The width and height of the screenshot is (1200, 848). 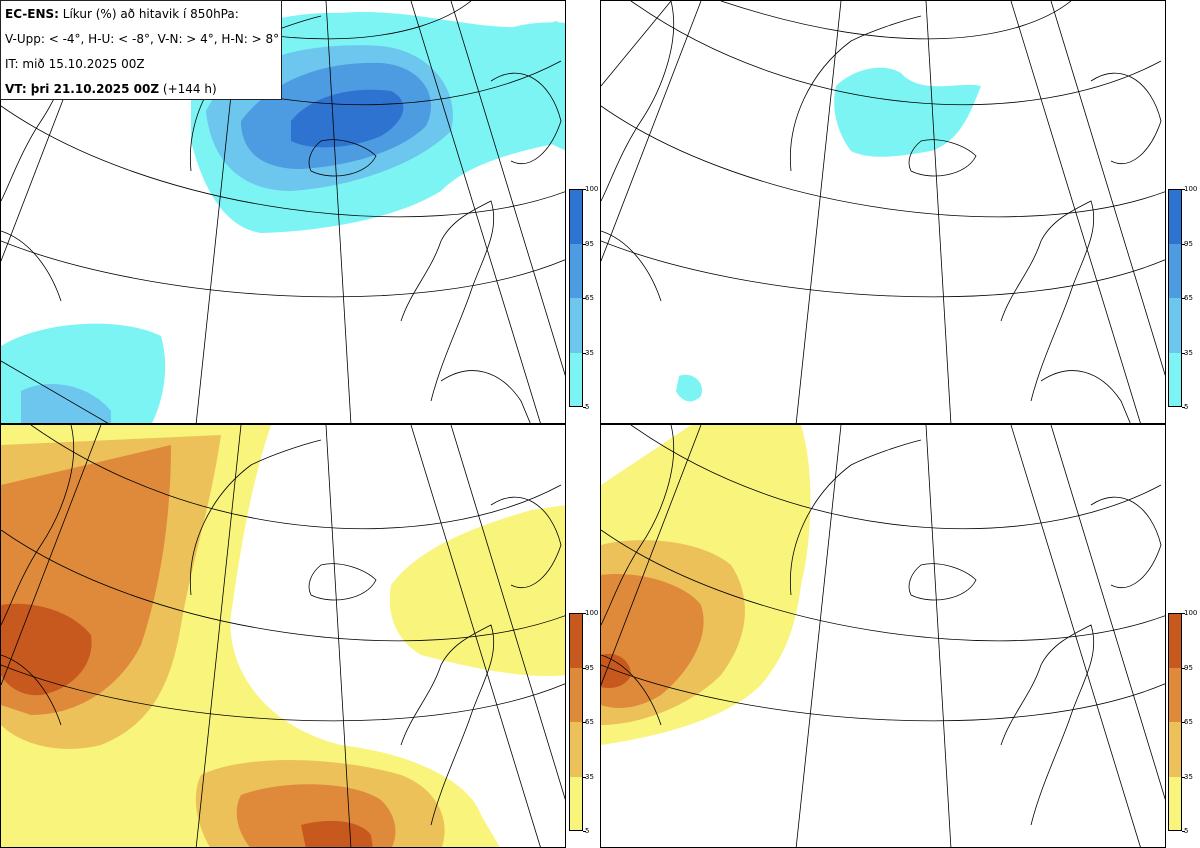 I want to click on valid-time: VT: þri 21.10.2025 00Z, so click(x=82, y=89).